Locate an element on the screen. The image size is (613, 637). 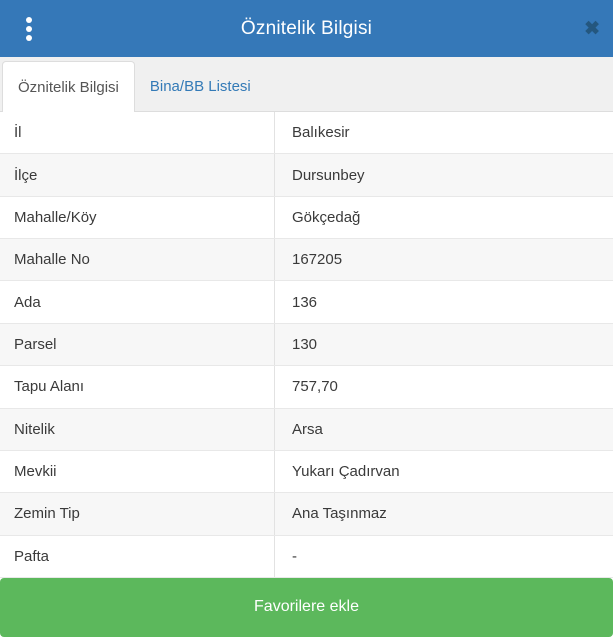
row-value: 167205 is located at coordinates (317, 260).